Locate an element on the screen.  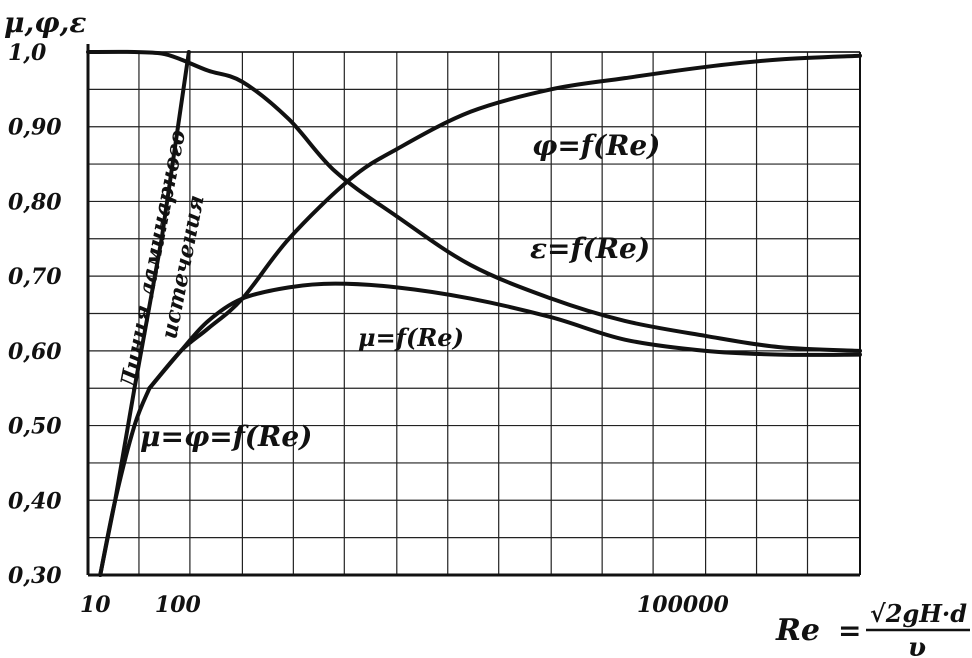
annotation-epsilon: ε=f(Re) is located at coordinates (590, 248).